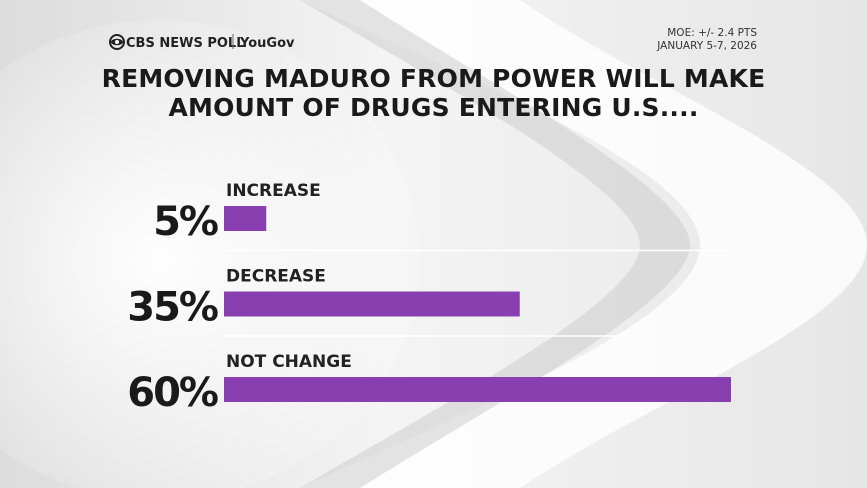 This screenshot has width=867, height=488. Describe the element at coordinates (172, 308) in the screenshot. I see `value-label: 35%` at that location.